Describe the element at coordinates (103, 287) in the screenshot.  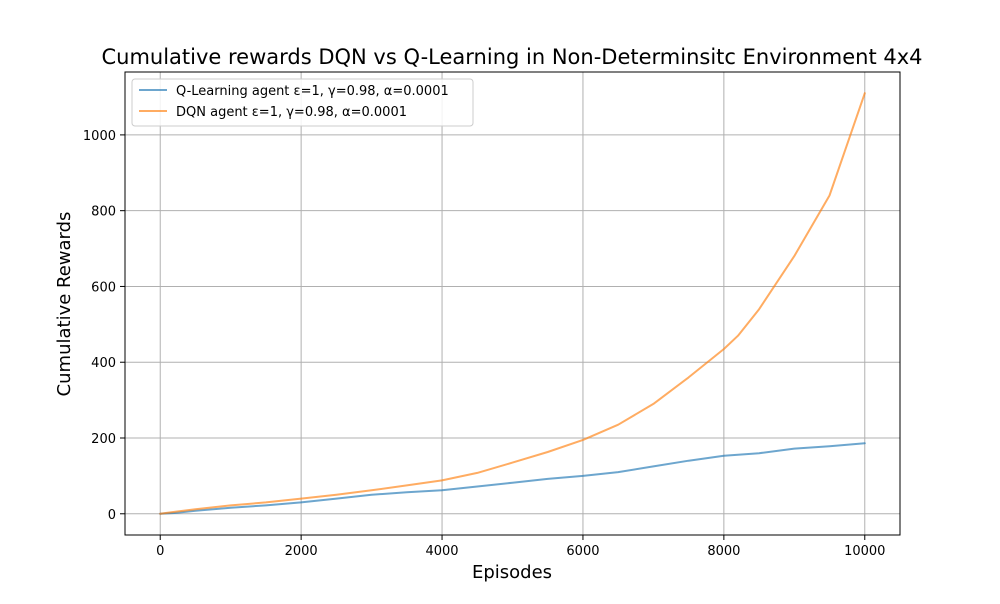
I see `y-tick-label: 600` at that location.